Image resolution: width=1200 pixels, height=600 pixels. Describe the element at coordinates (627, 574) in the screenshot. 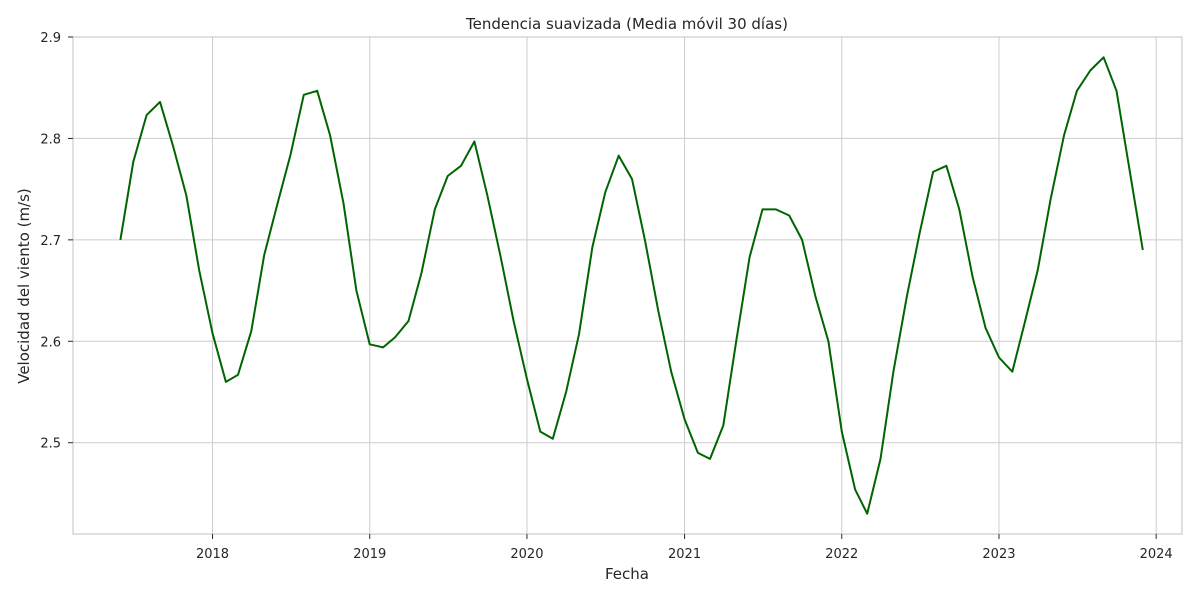

I see `x-axis-label: Fecha` at that location.